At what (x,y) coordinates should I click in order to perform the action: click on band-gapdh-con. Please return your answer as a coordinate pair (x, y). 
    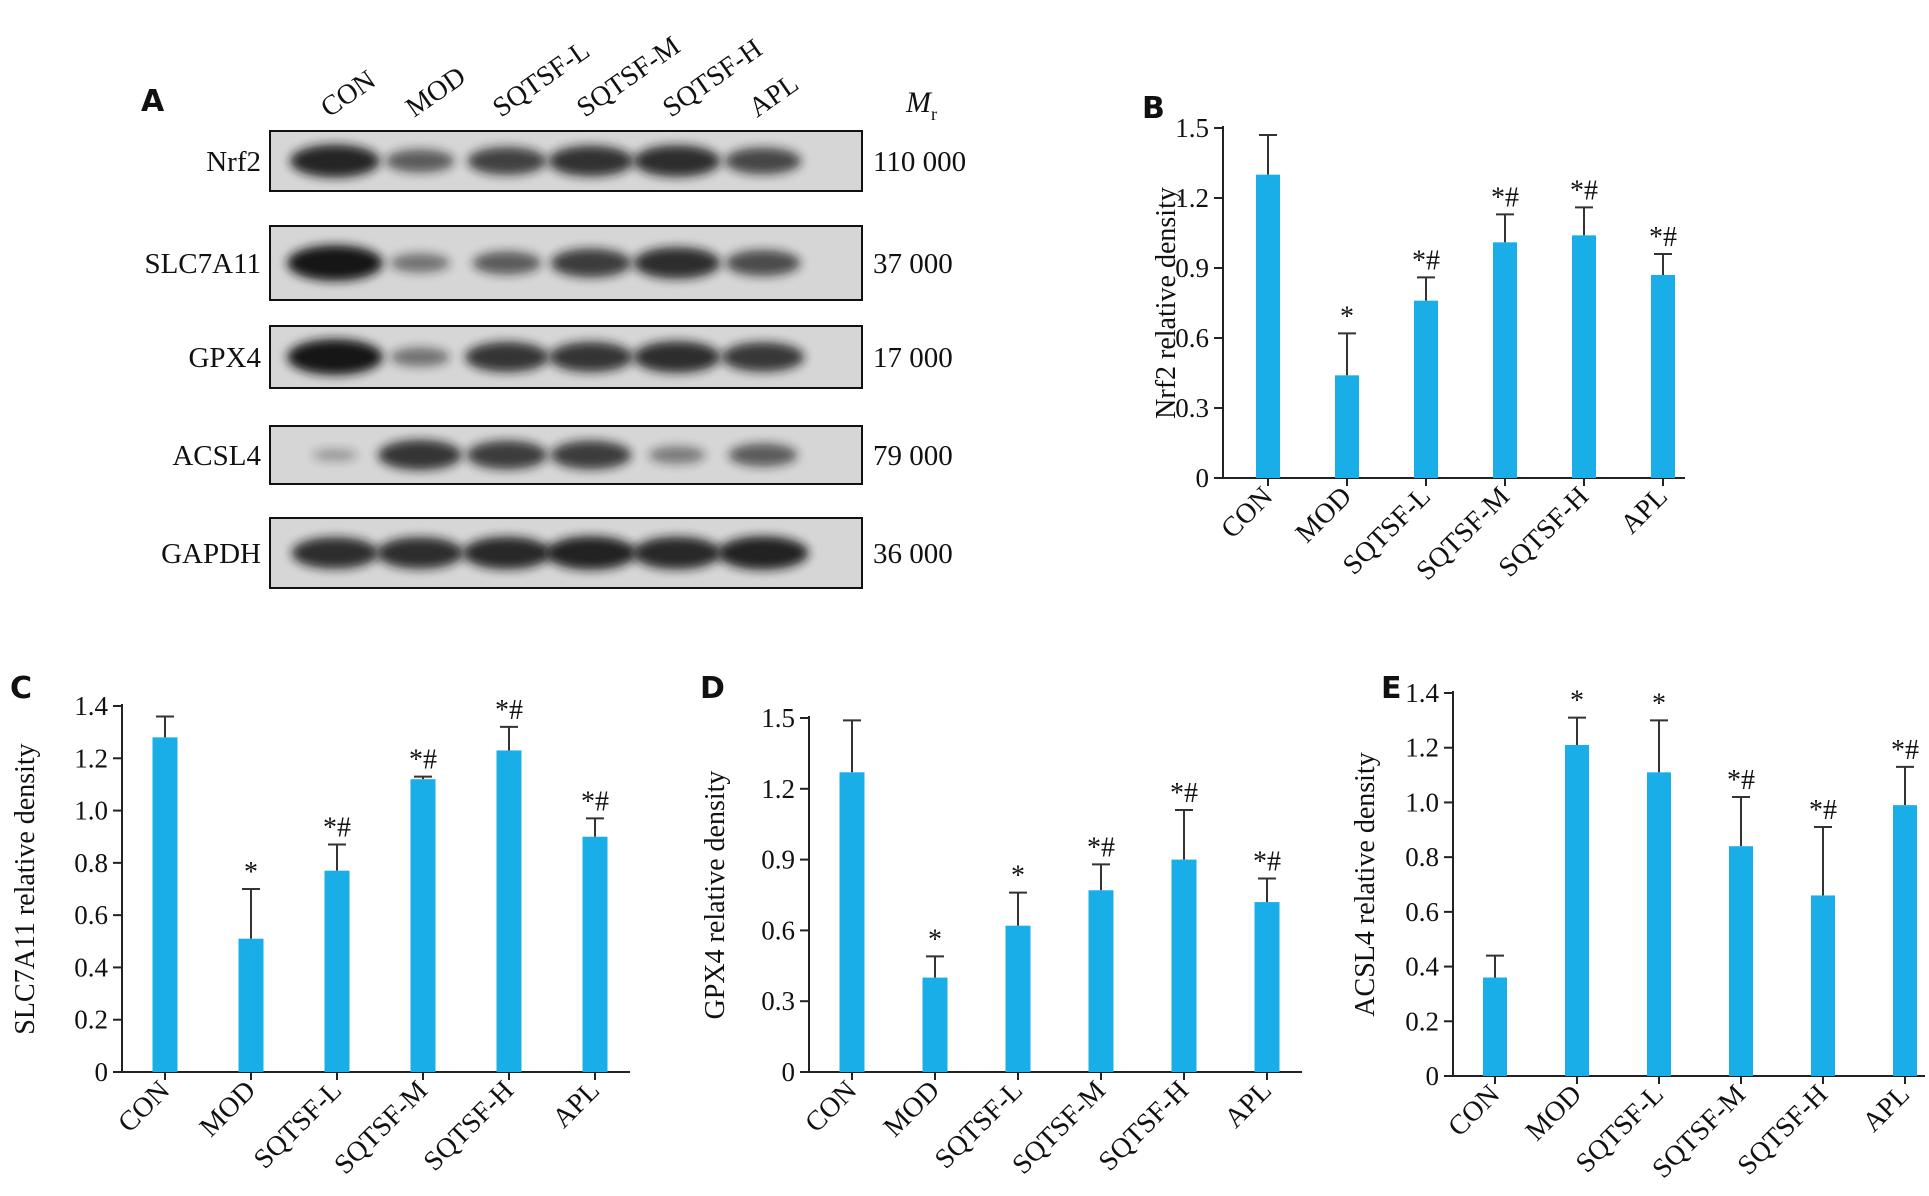
    Looking at the image, I should click on (335, 553).